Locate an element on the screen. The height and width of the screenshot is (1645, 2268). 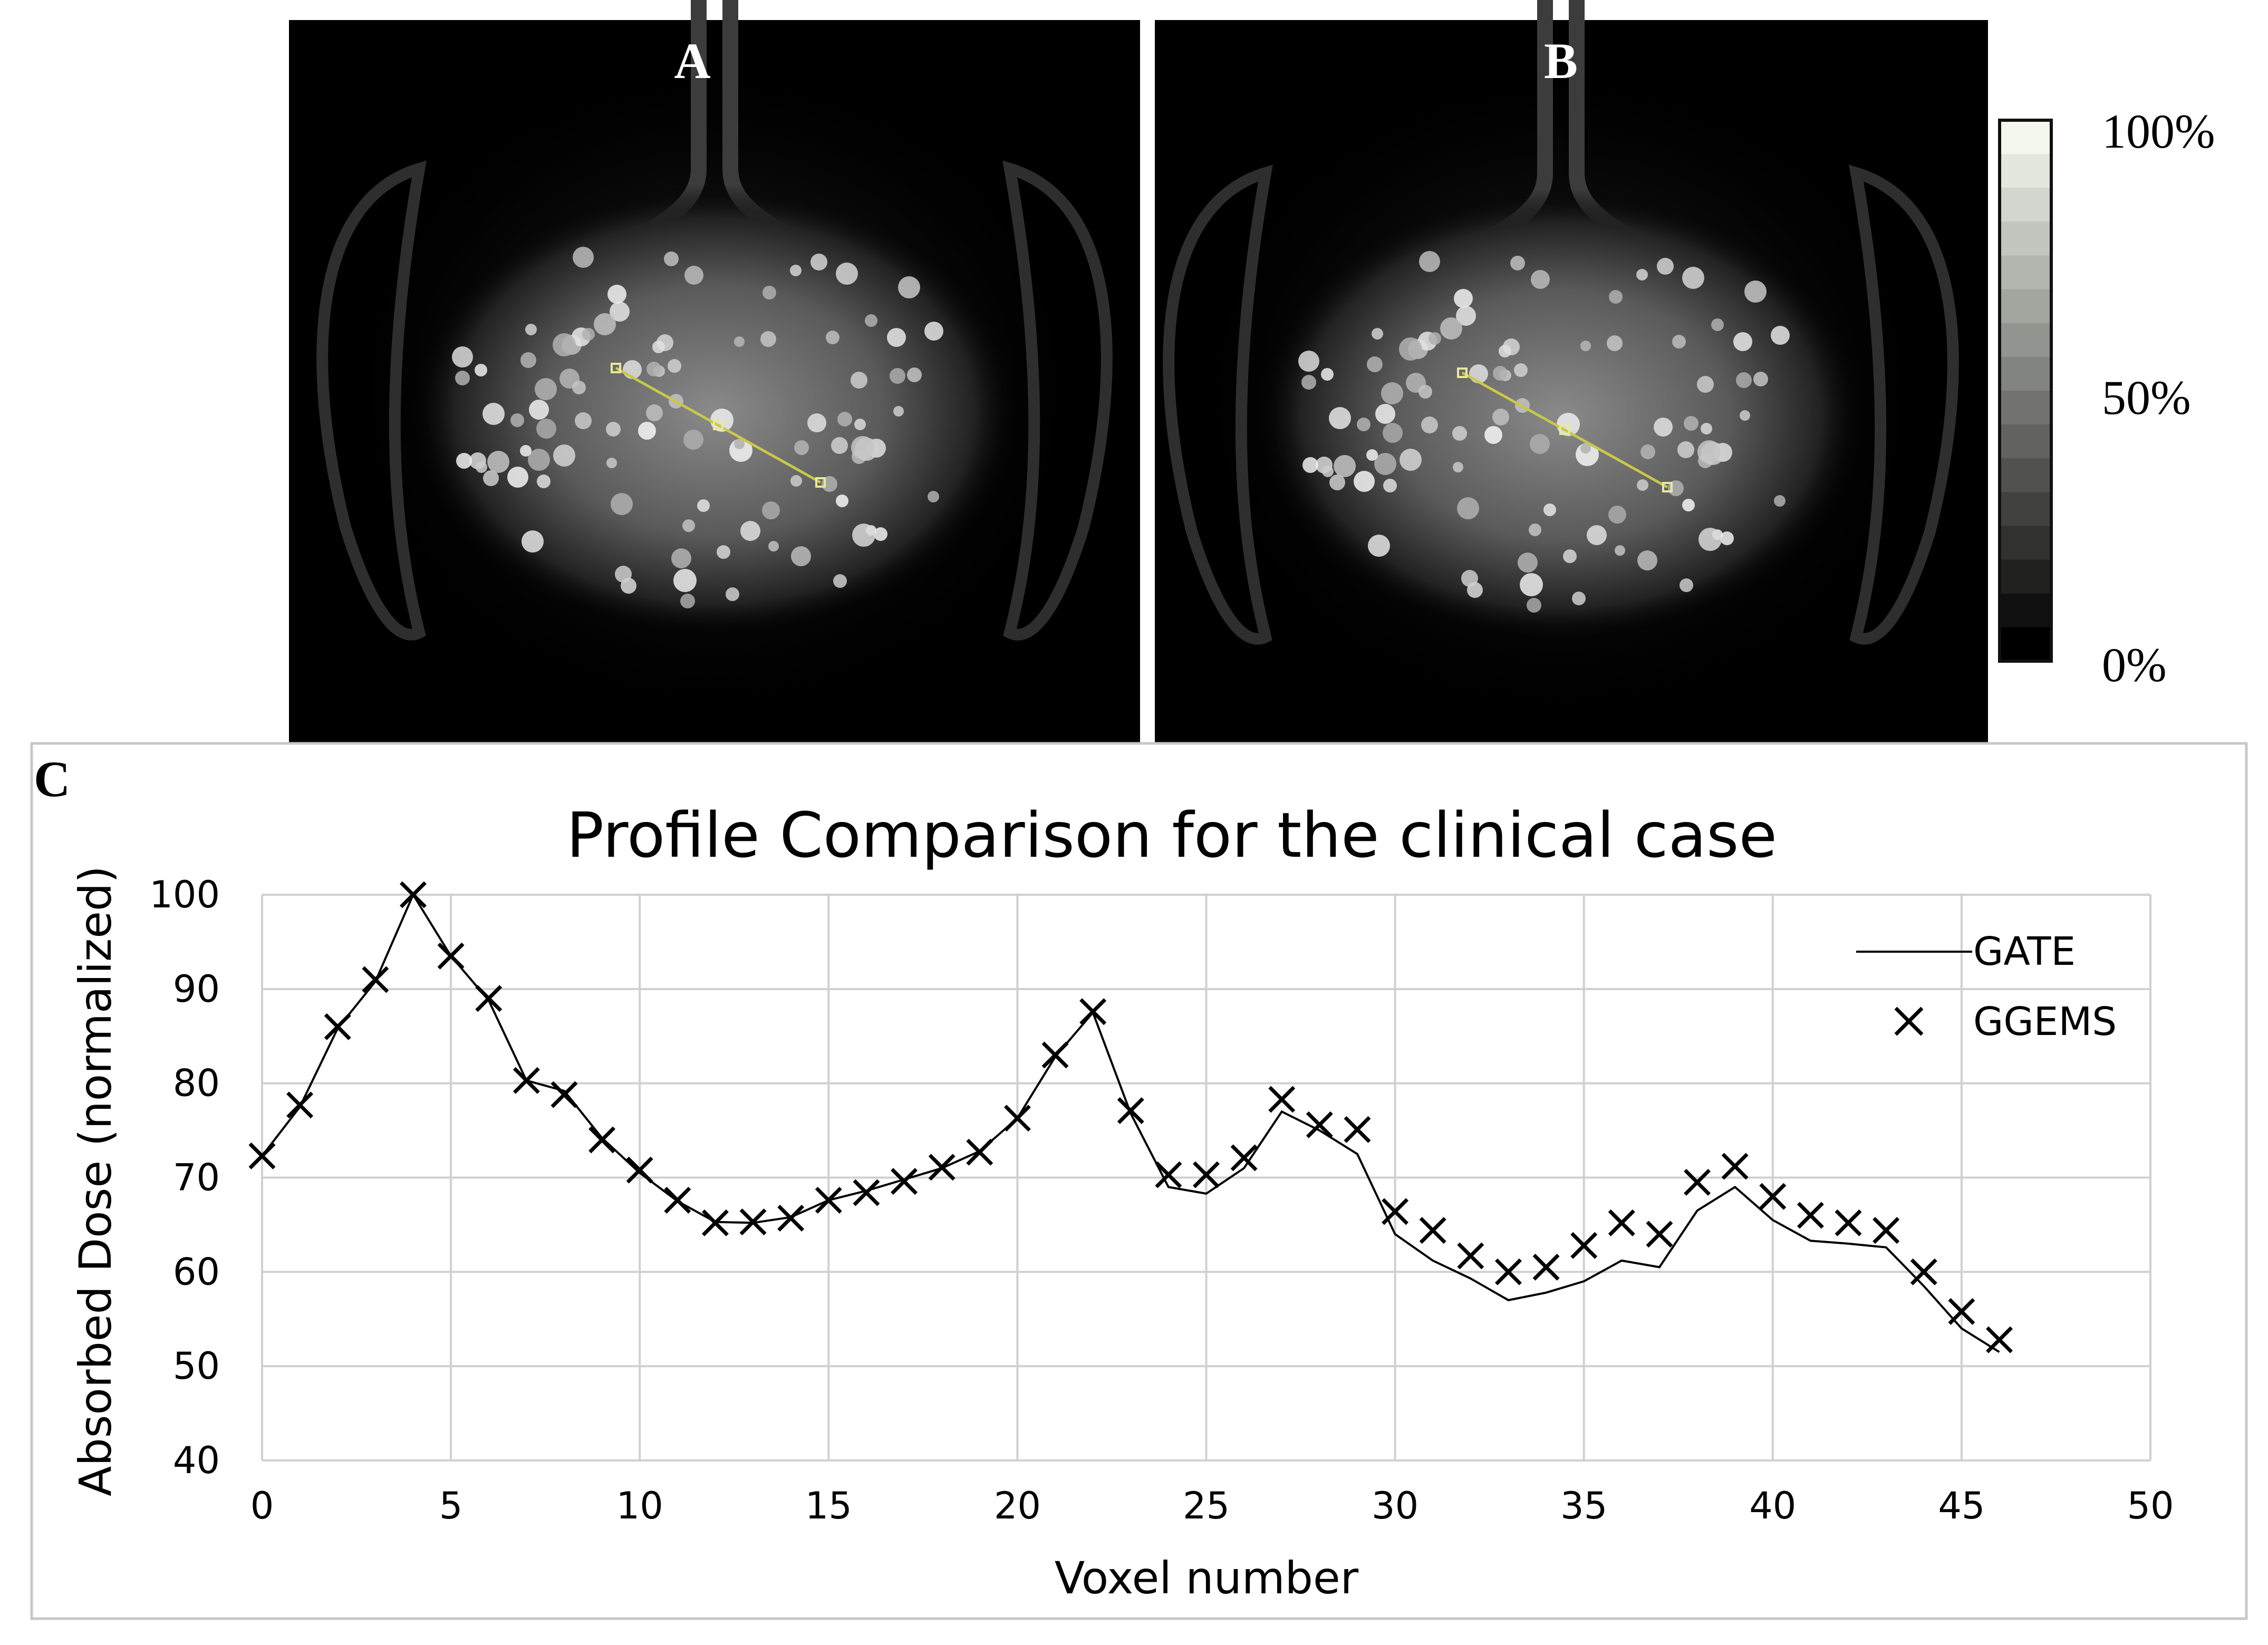
chart-title: Profile Comparison for the clinical case is located at coordinates (1172, 835).